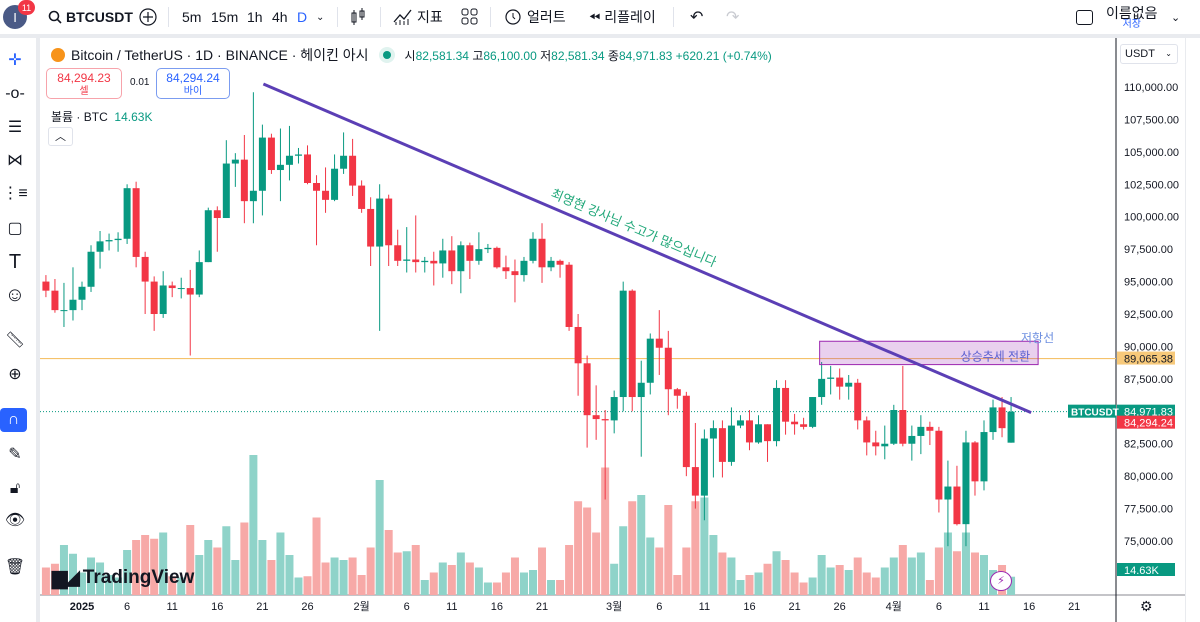 The width and height of the screenshot is (1200, 622). Describe the element at coordinates (358, 17) in the screenshot. I see `chart-type-button` at that location.